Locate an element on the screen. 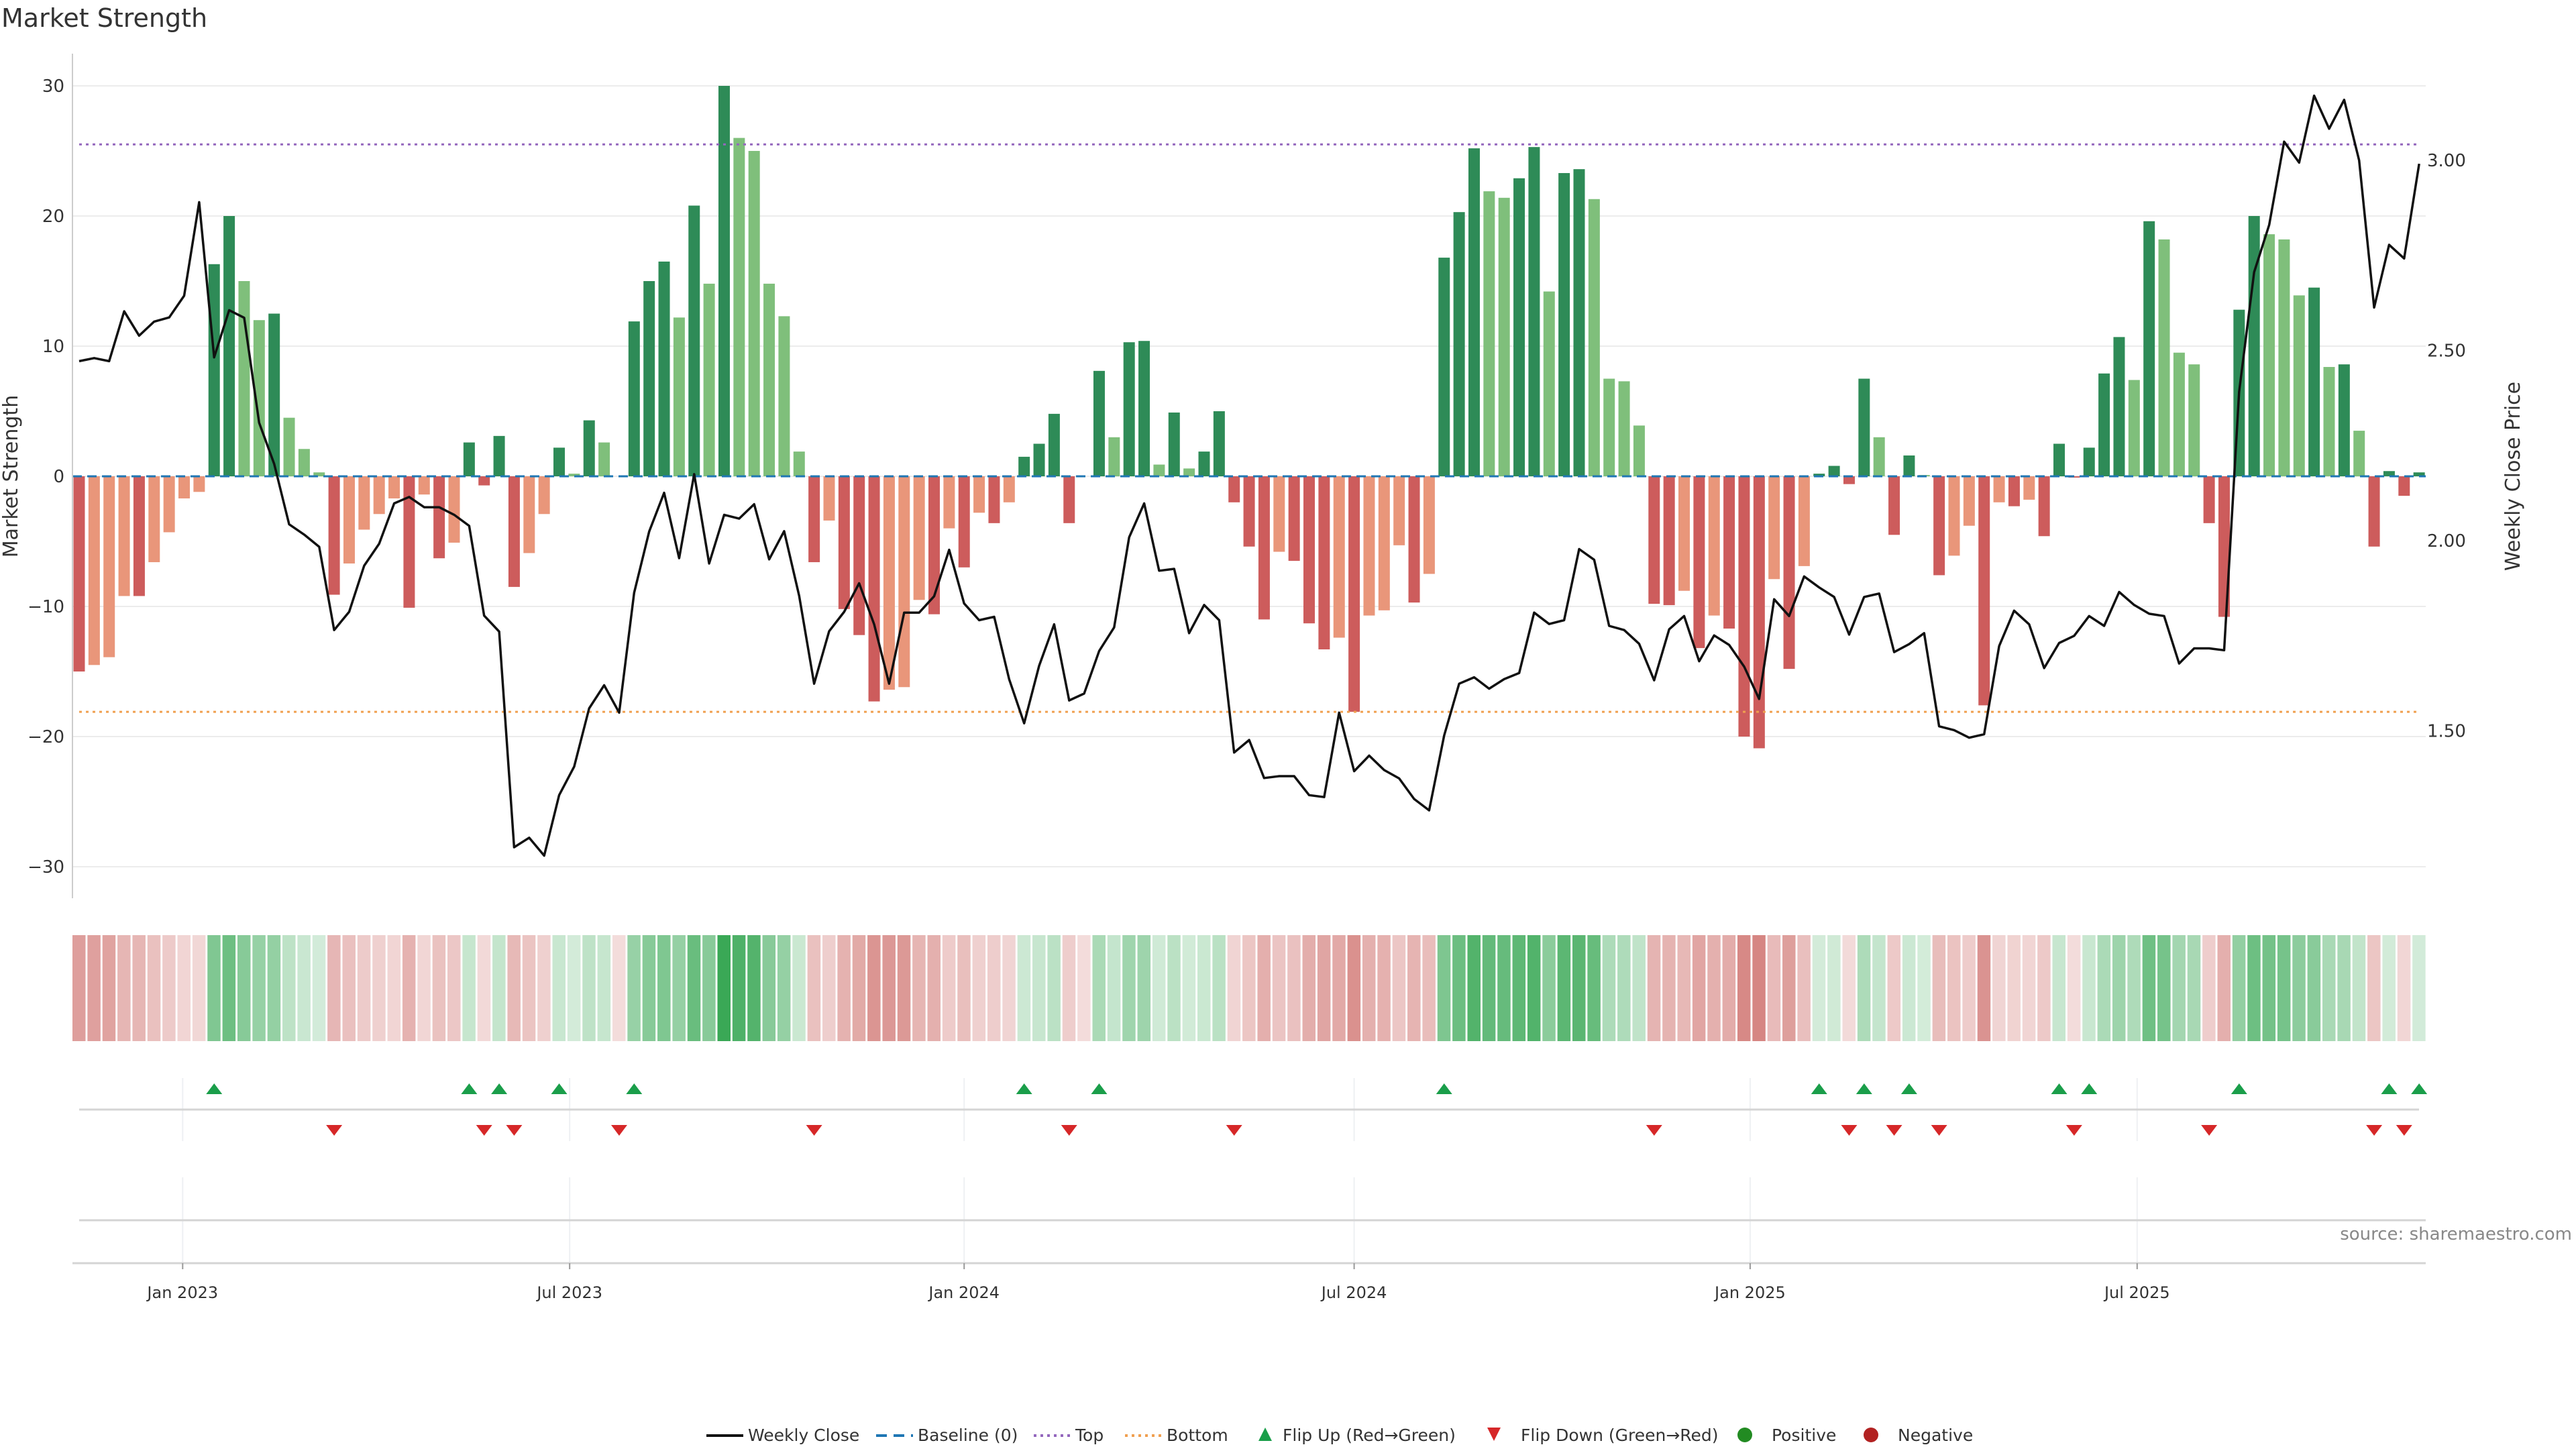 The height and width of the screenshot is (1449, 2576). strength-heat-strip is located at coordinates (1249, 988).